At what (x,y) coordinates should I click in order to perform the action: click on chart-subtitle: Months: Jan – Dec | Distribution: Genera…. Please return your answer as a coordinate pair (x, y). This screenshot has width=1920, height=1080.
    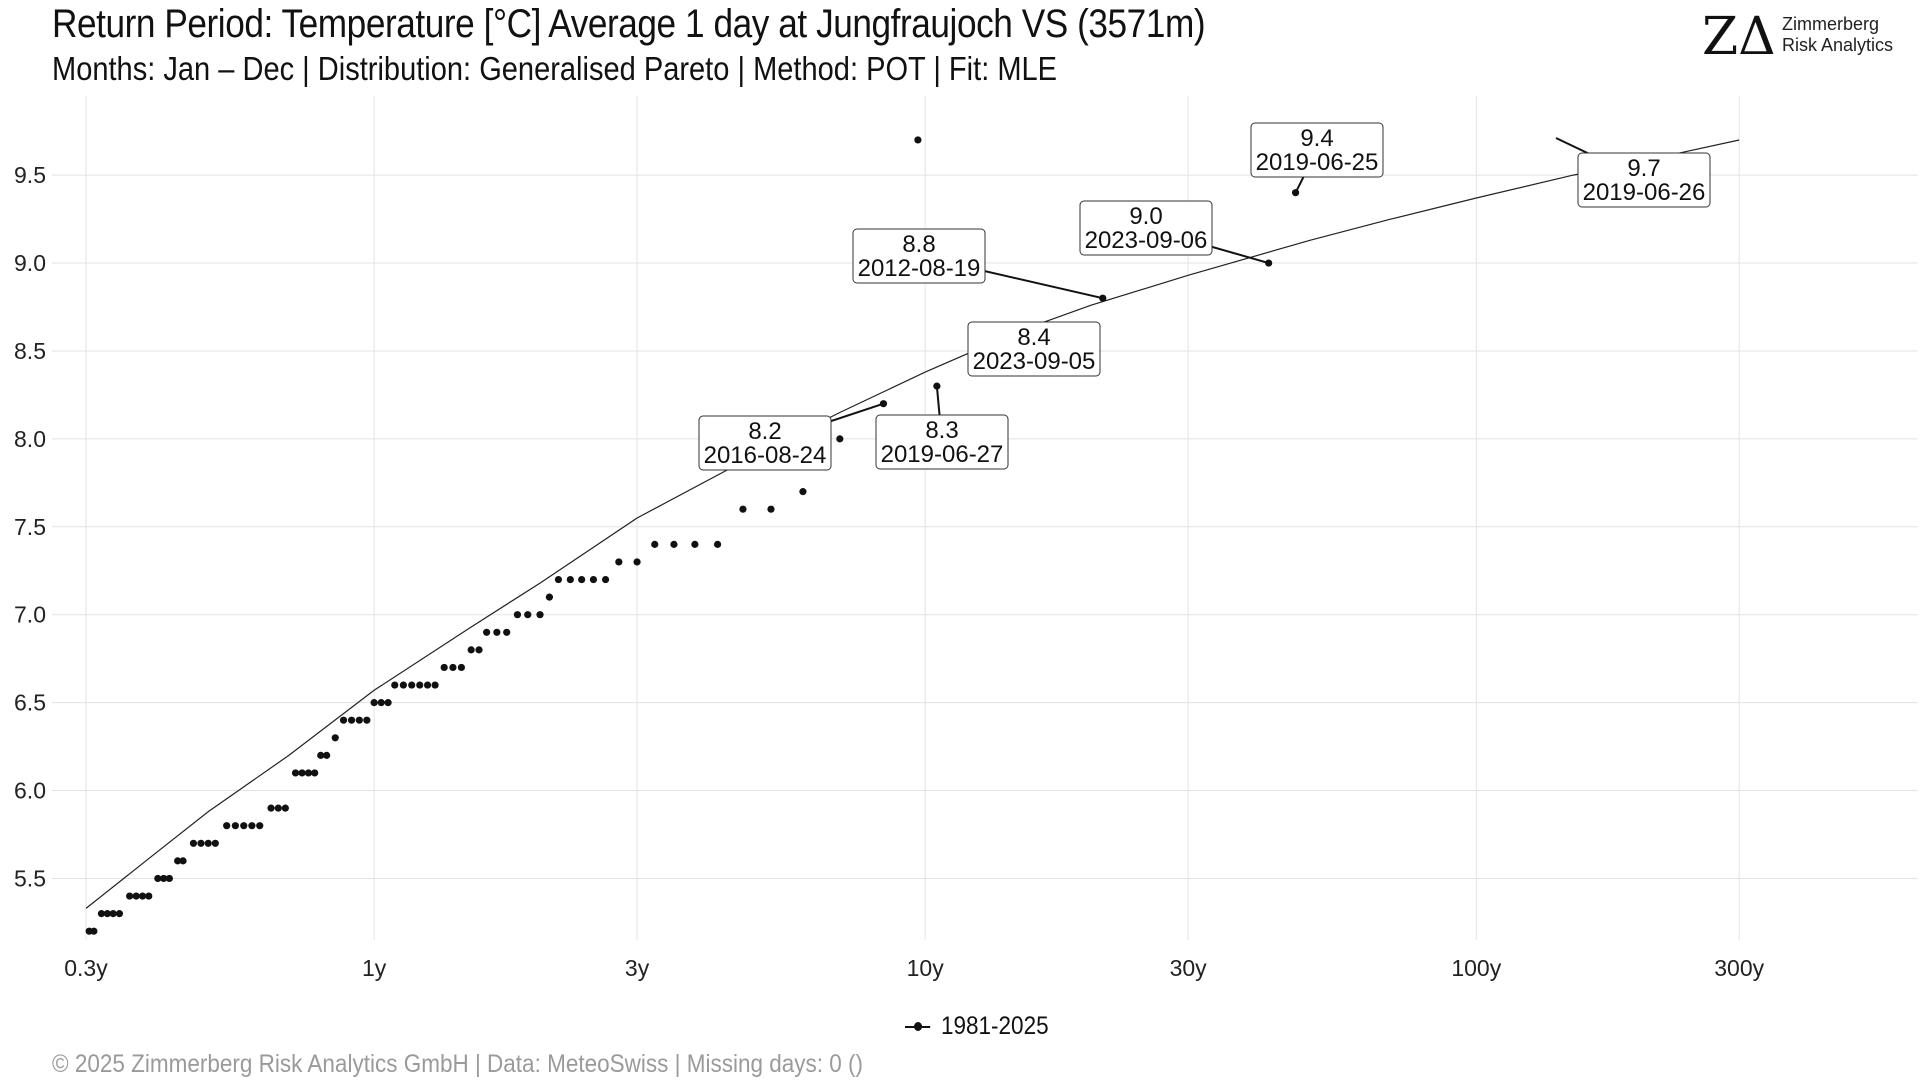
    Looking at the image, I should click on (555, 68).